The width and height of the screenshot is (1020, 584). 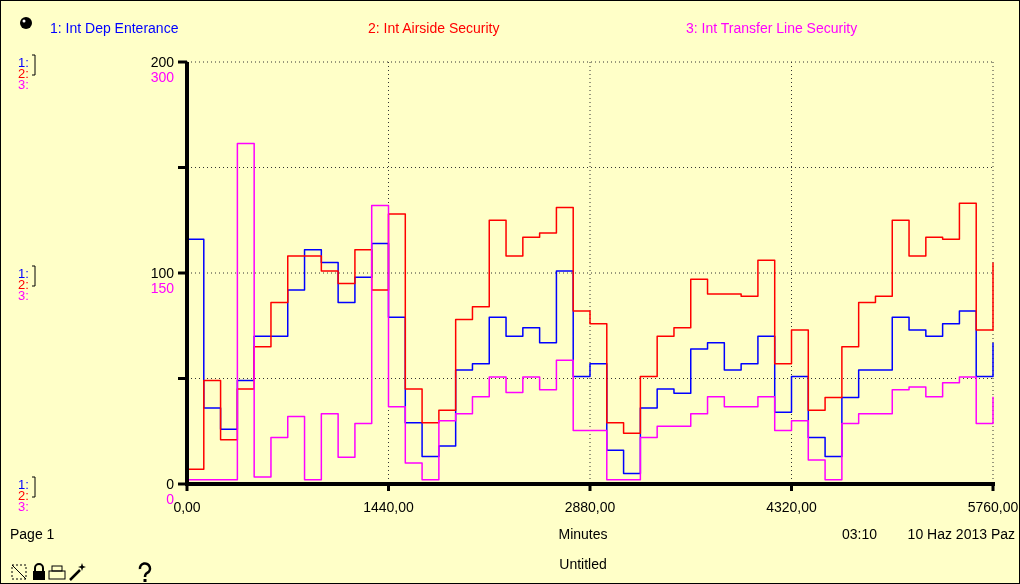 What do you see at coordinates (961, 534) in the screenshot?
I see `text: 10 Haz 2013 Paz` at bounding box center [961, 534].